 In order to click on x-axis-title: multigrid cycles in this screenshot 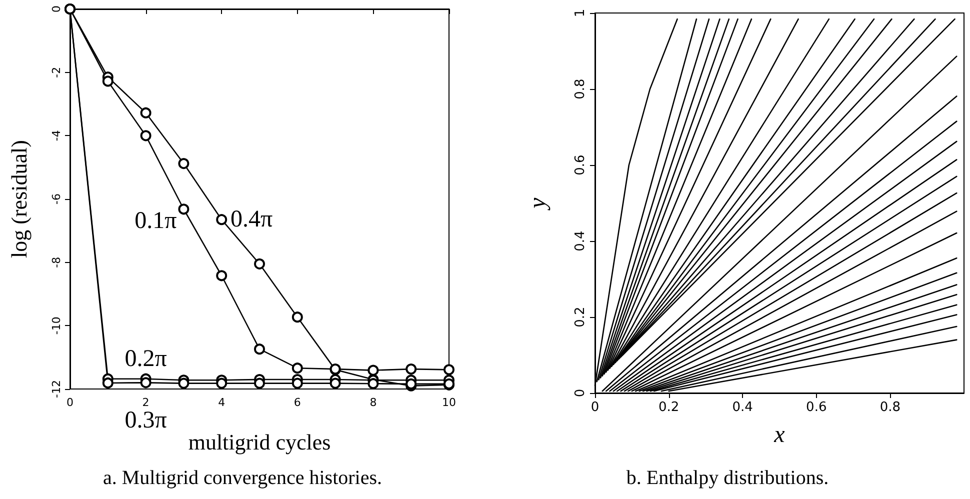, I will do `click(259, 442)`.